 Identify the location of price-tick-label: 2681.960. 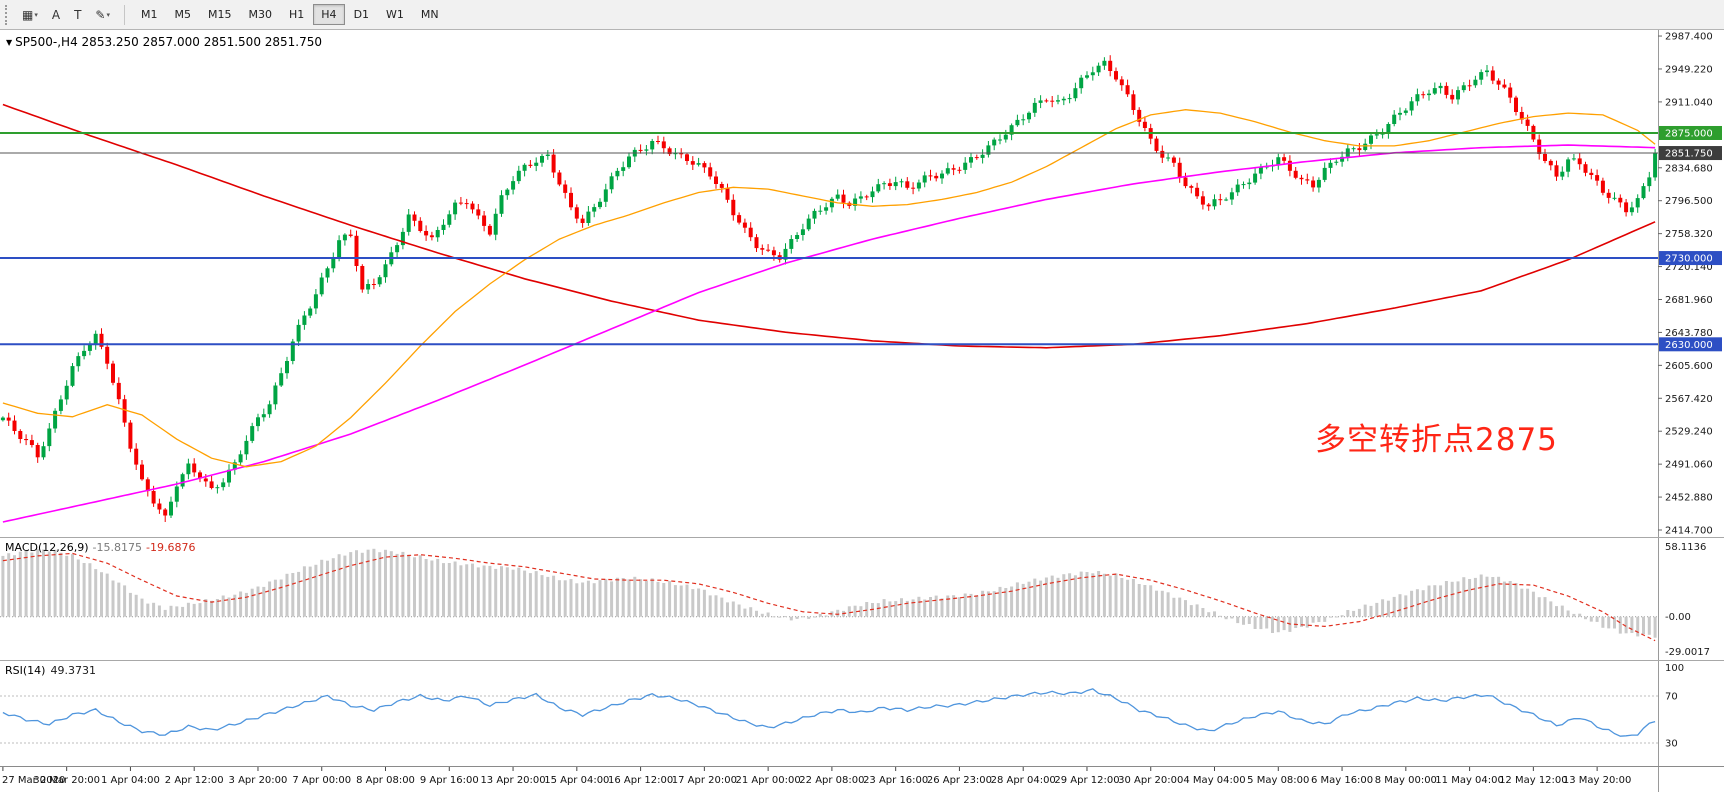
(1689, 300).